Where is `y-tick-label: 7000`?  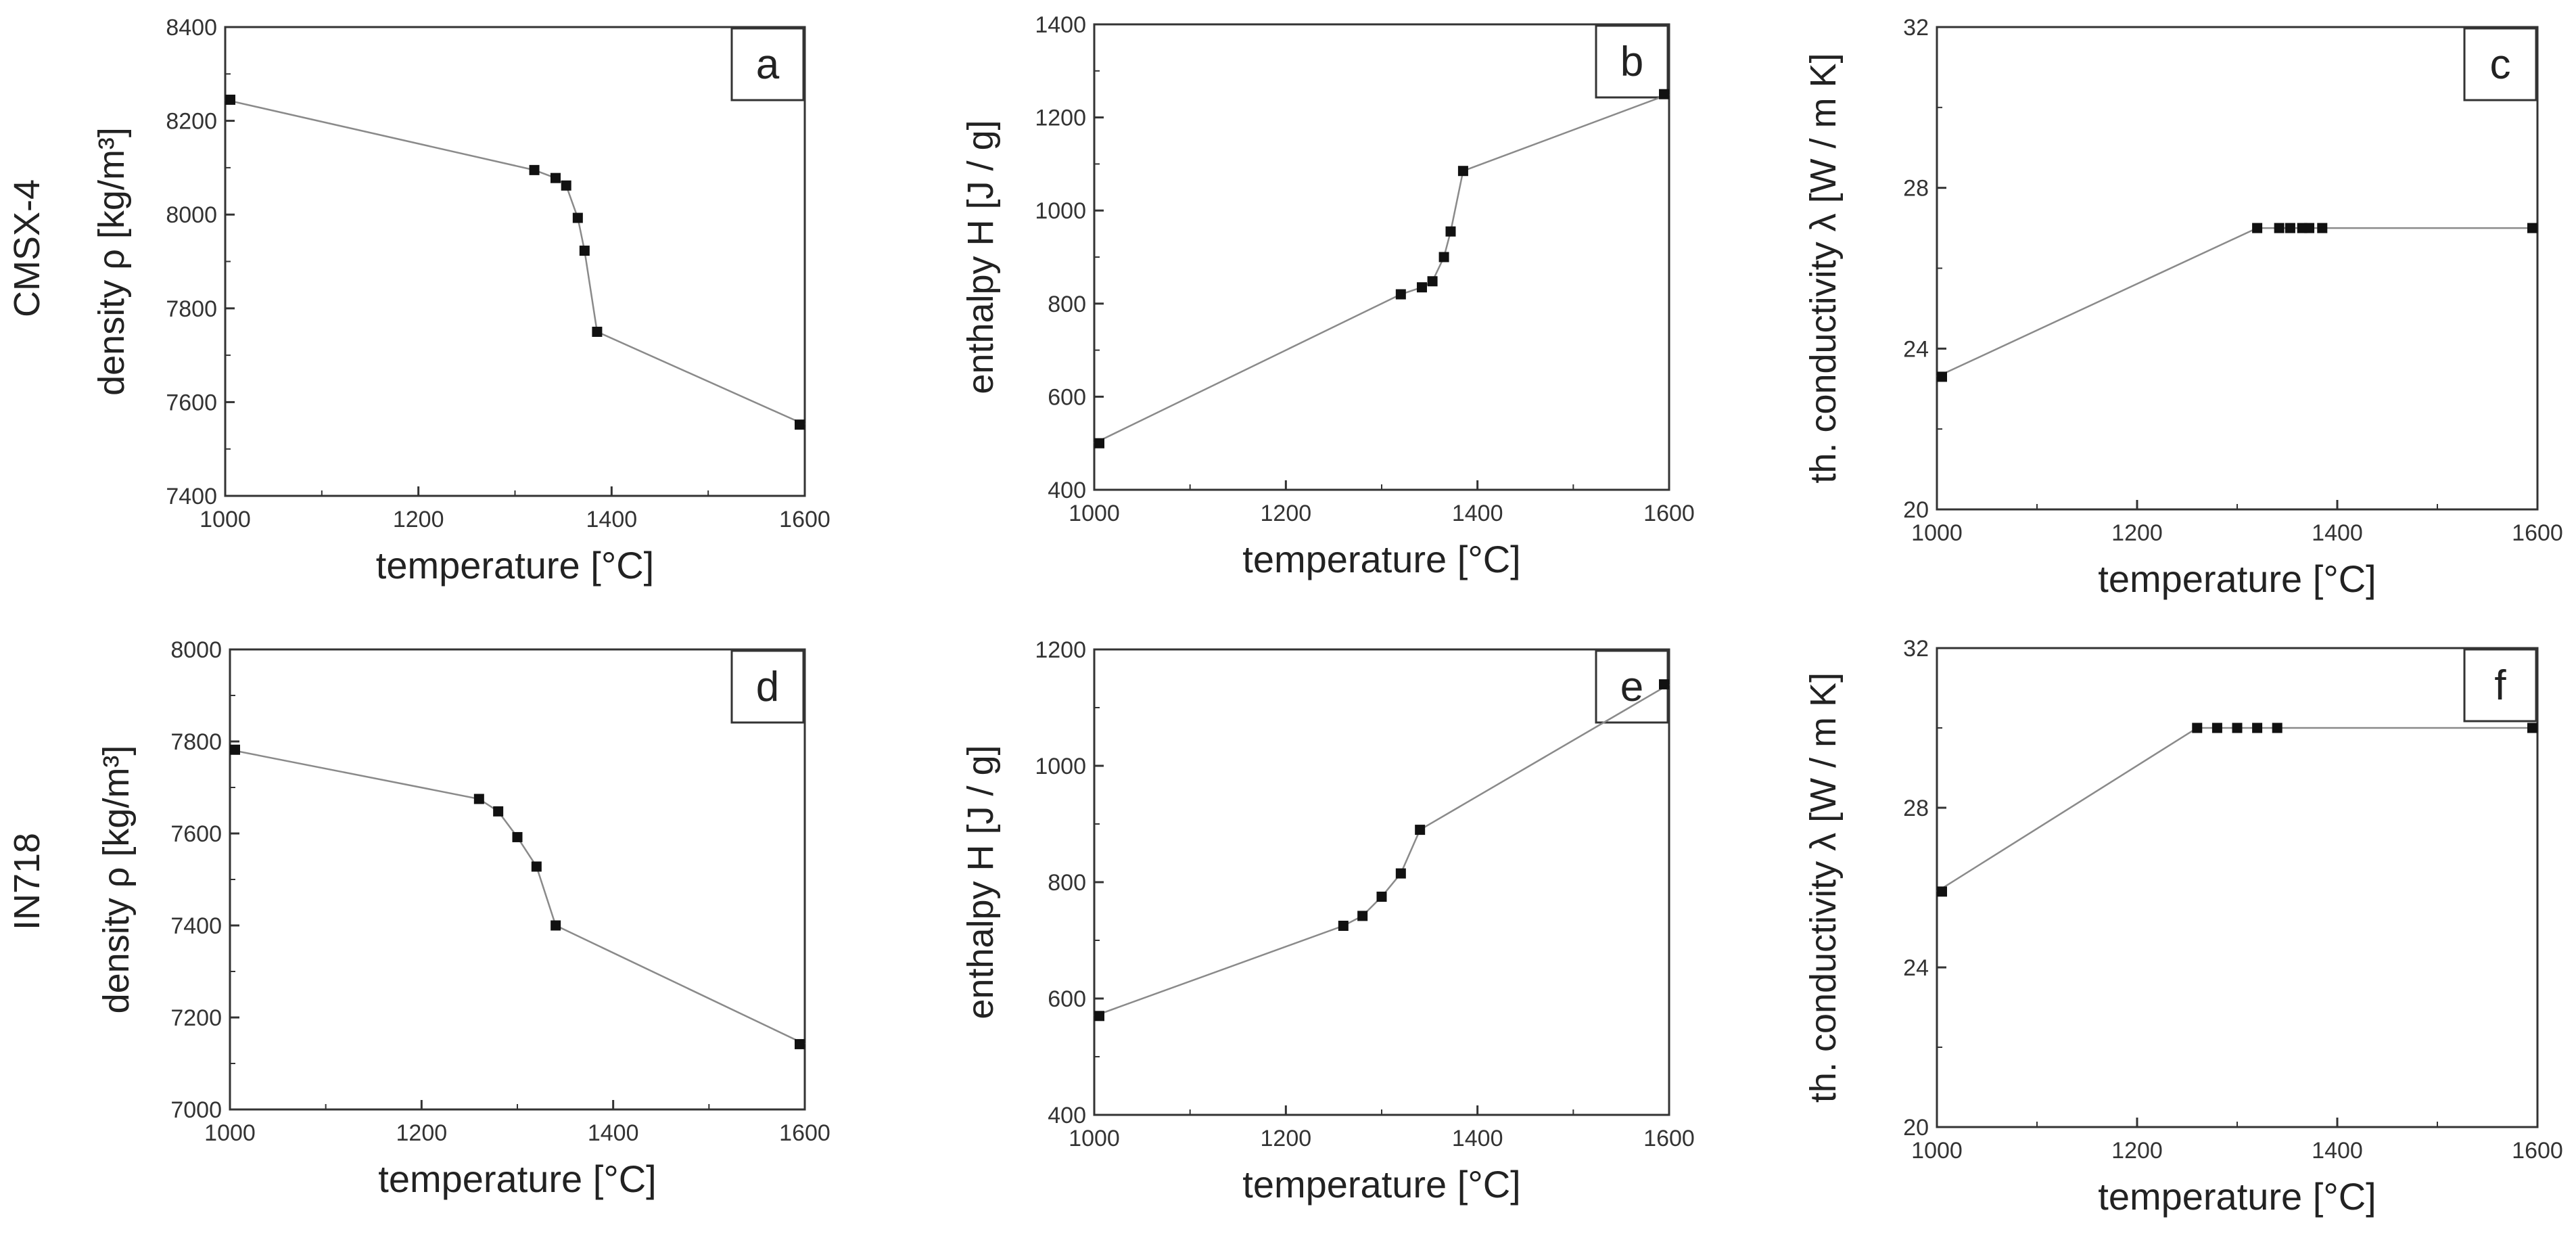 y-tick-label: 7000 is located at coordinates (196, 1110).